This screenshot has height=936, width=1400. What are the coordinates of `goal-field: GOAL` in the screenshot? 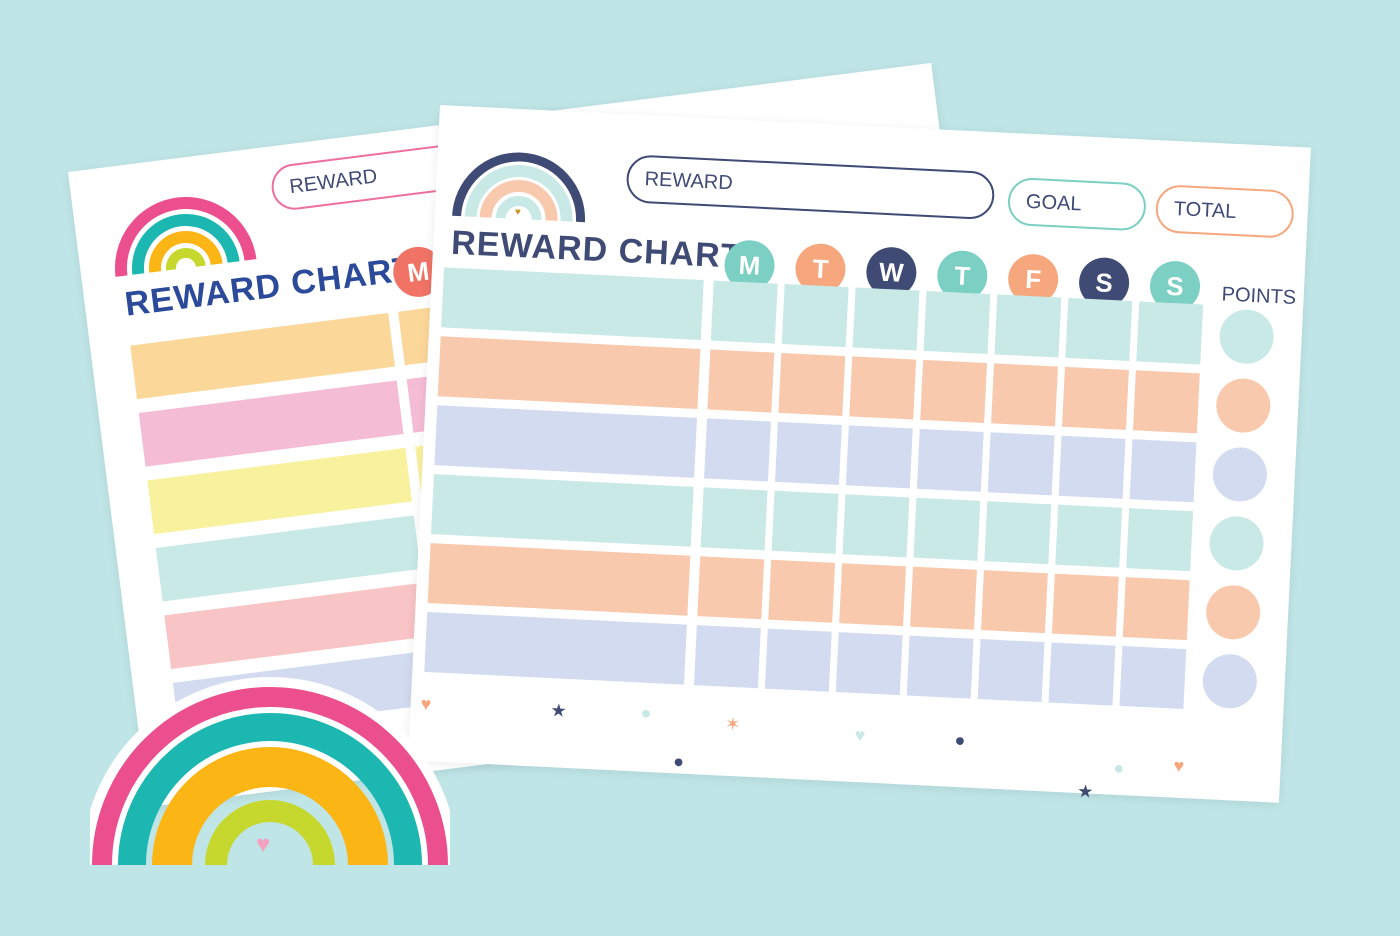 It's located at (1077, 204).